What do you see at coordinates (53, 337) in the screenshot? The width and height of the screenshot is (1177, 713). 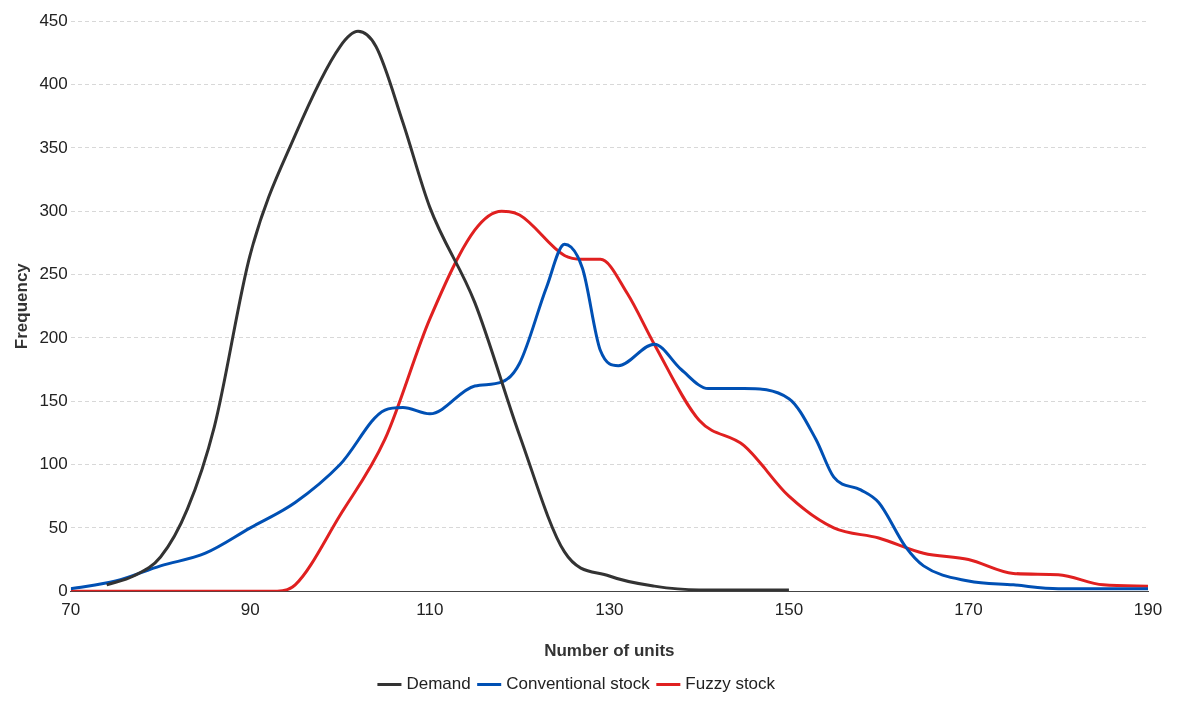 I see `y-tick-label: 200` at bounding box center [53, 337].